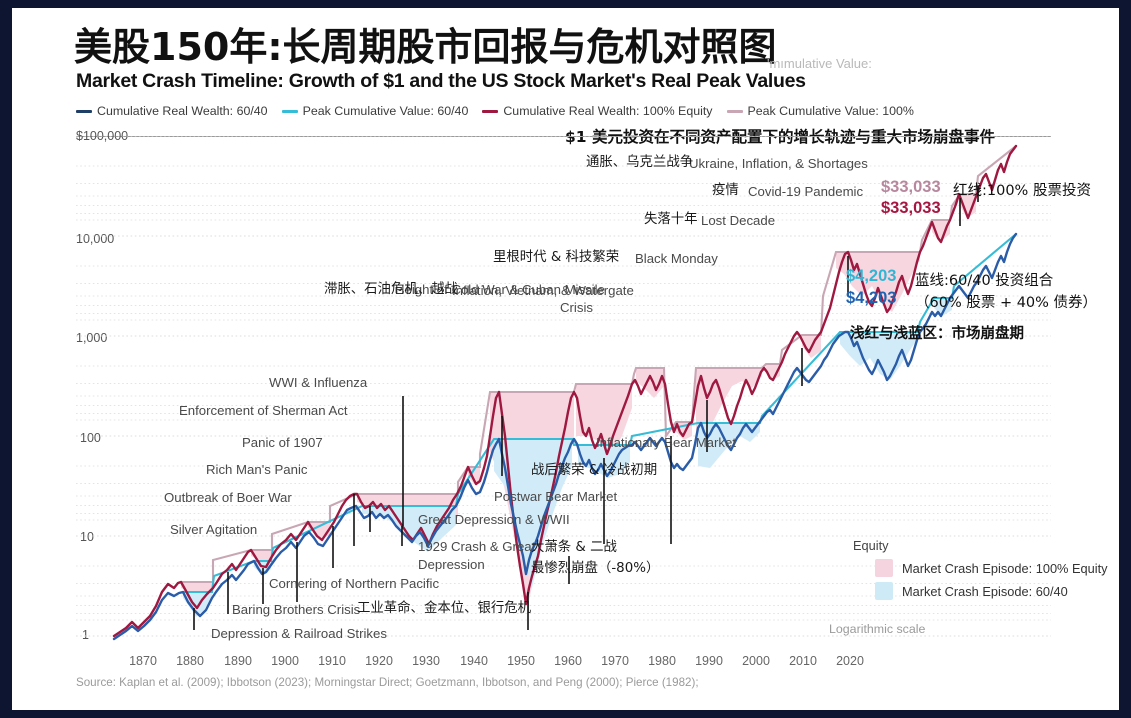 The width and height of the screenshot is (1131, 718). Describe the element at coordinates (709, 661) in the screenshot. I see `x-axis-label-1990: 1990` at that location.